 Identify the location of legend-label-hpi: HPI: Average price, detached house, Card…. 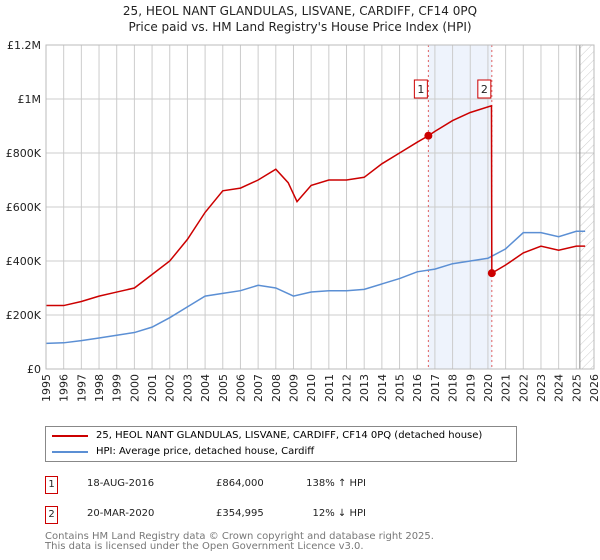
(205, 451).